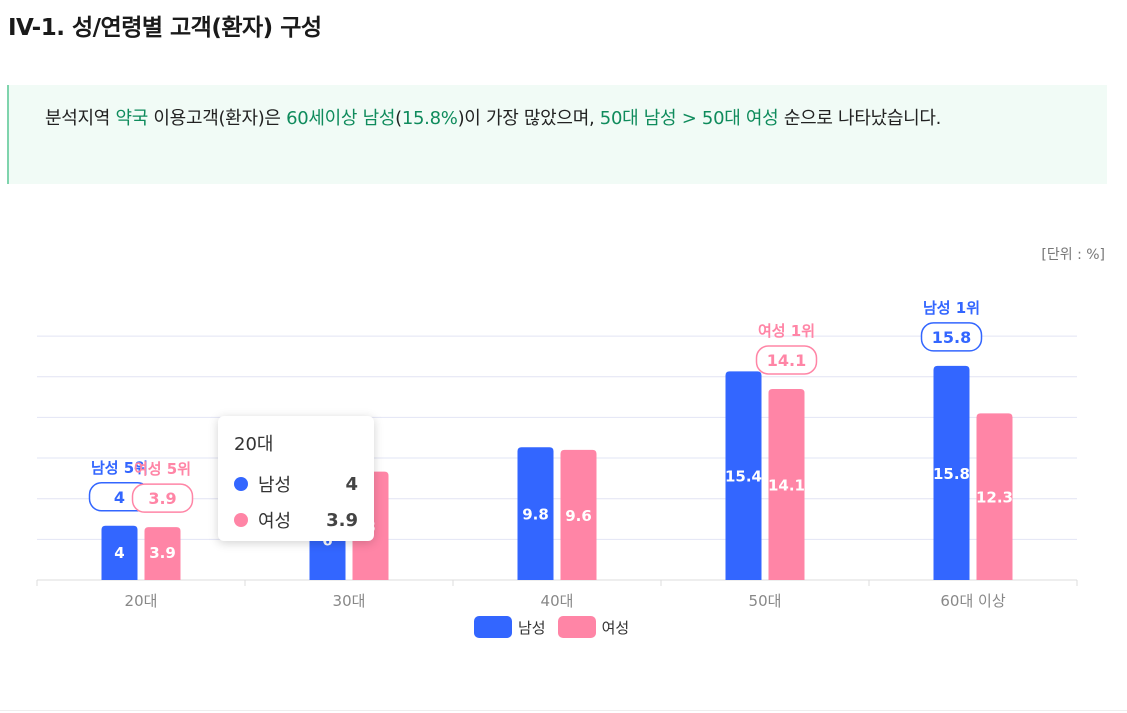  Describe the element at coordinates (351, 484) in the screenshot. I see `tooltip-row-value: 4` at that location.